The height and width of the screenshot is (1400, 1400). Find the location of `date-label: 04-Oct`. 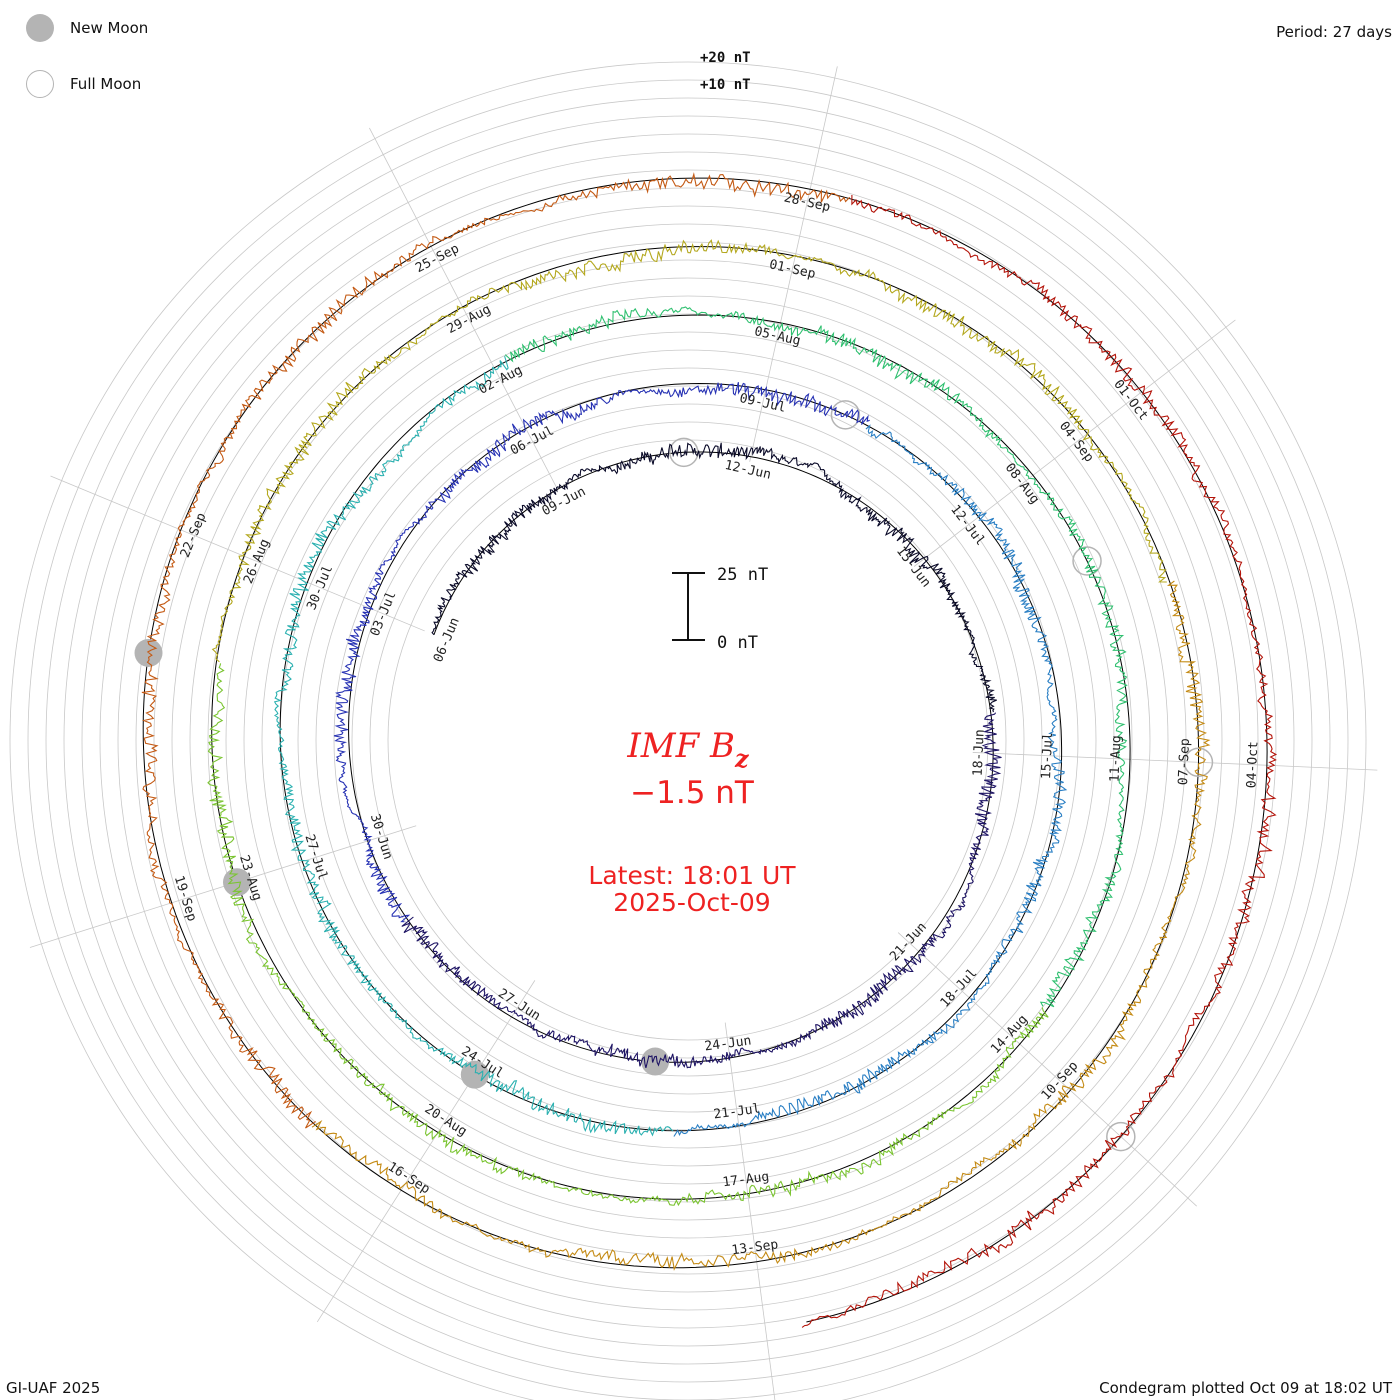

date-label: 04-Oct is located at coordinates (1252, 765).